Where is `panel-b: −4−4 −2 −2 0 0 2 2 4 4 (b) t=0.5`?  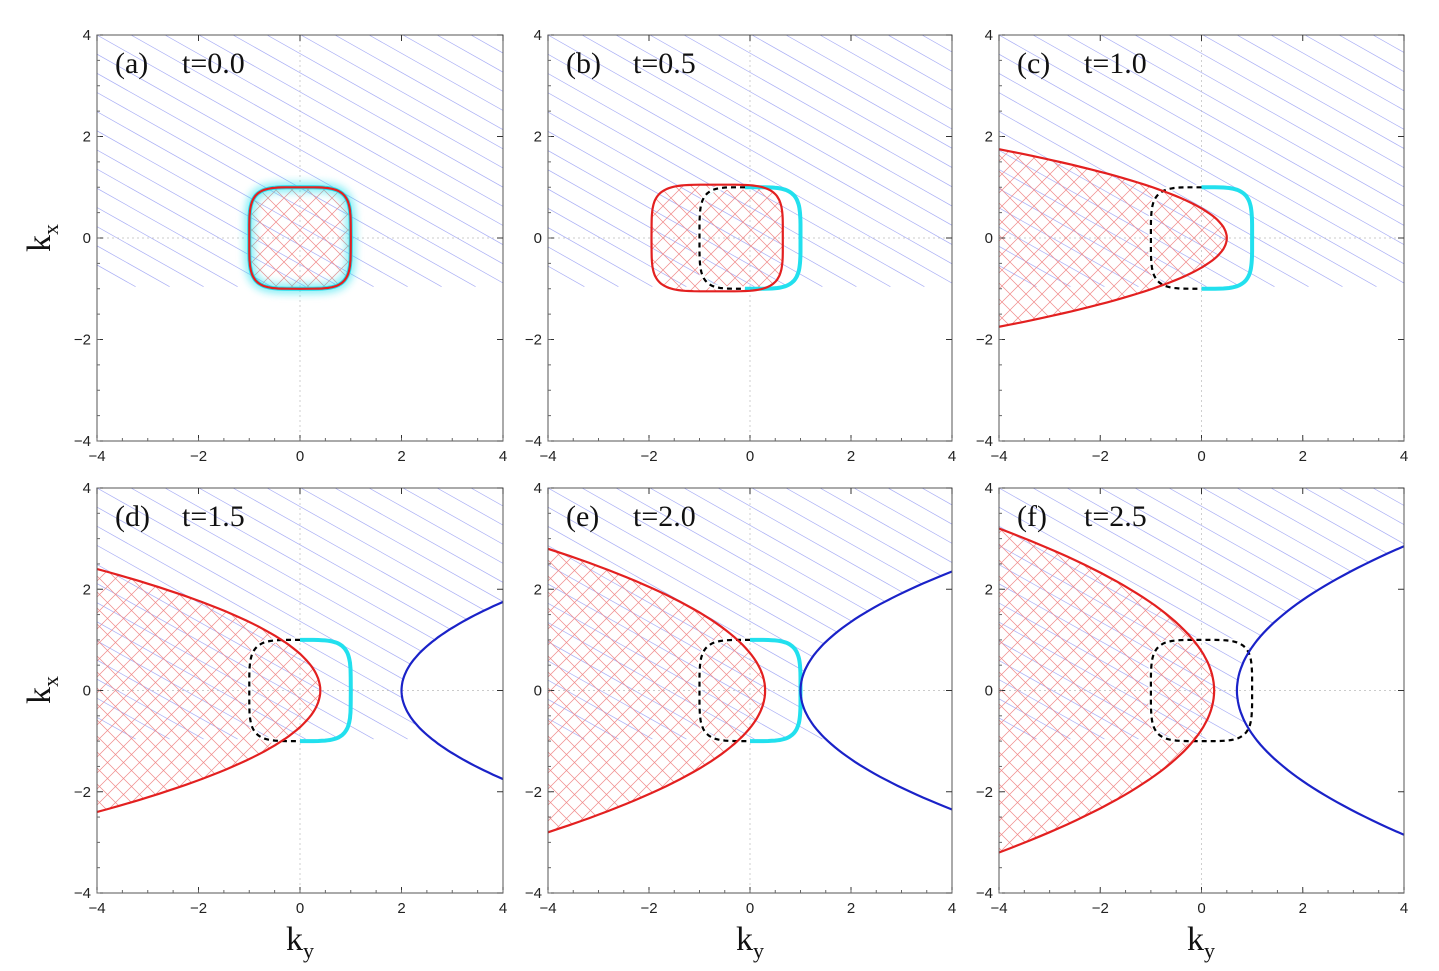
panel-b: −4−4 −2 −2 0 0 2 2 4 4 (b) t=0.5 is located at coordinates (740, 246).